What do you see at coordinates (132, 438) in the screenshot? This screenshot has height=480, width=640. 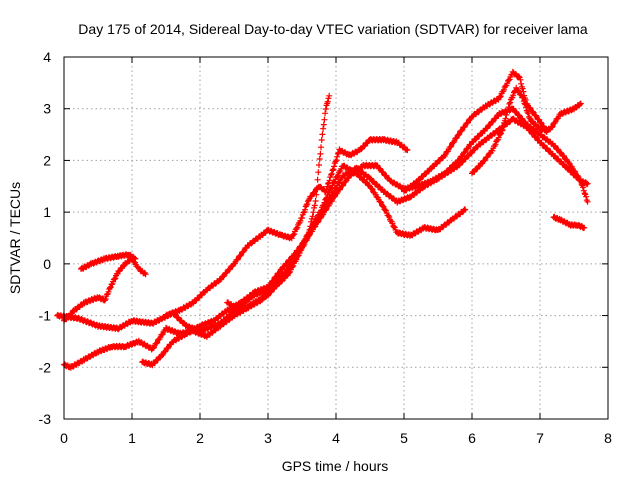 I see `x-tick-label: 1` at bounding box center [132, 438].